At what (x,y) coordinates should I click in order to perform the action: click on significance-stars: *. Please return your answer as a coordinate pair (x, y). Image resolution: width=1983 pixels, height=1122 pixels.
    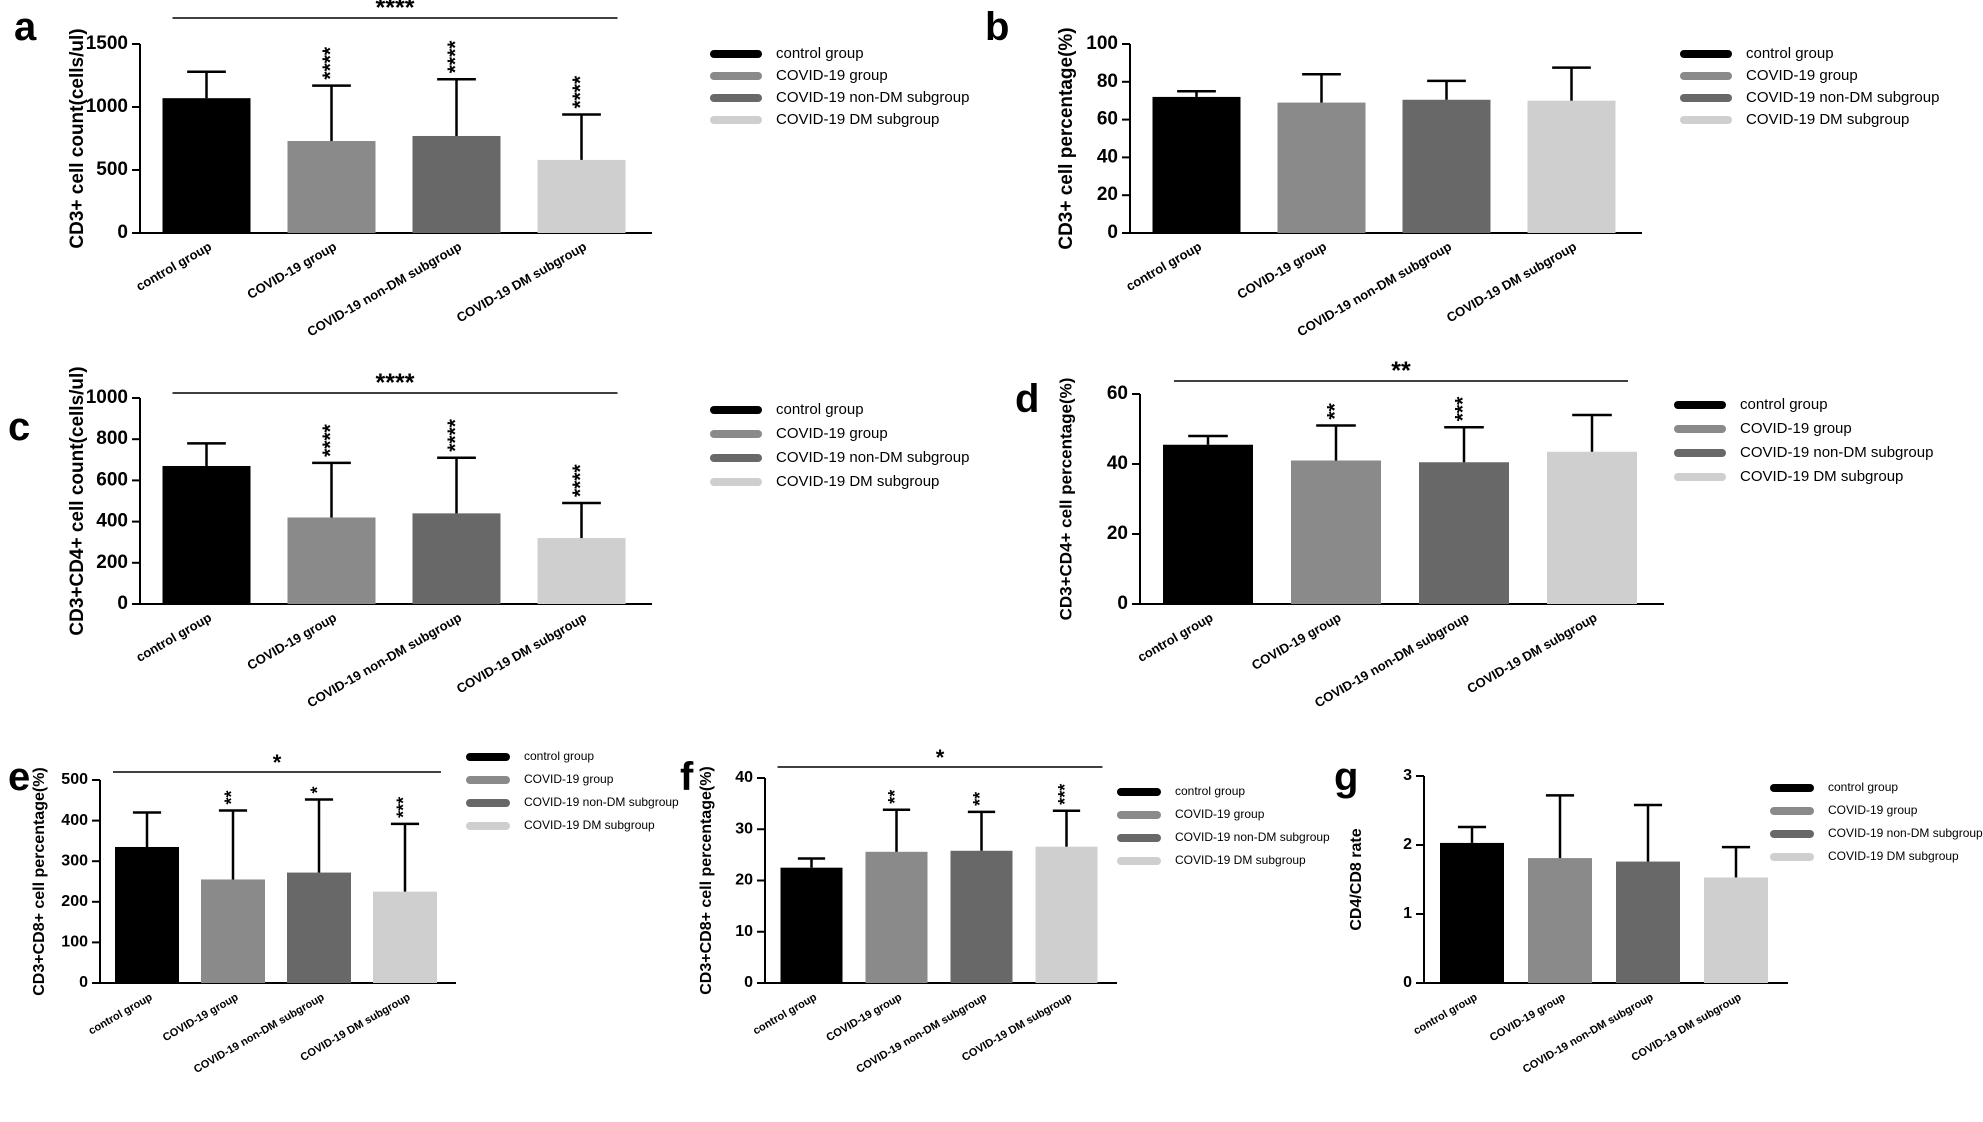
    Looking at the image, I should click on (318, 789).